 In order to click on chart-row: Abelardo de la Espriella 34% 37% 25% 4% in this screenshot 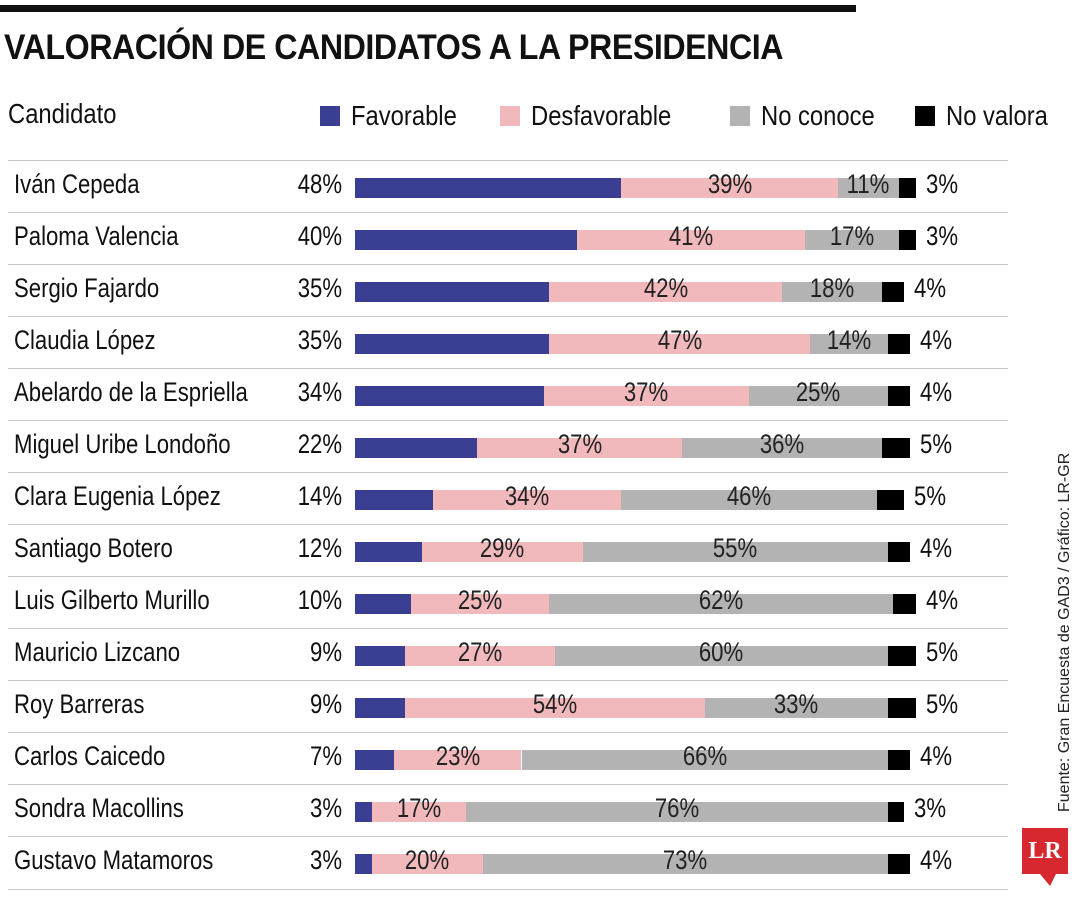, I will do `click(508, 394)`.